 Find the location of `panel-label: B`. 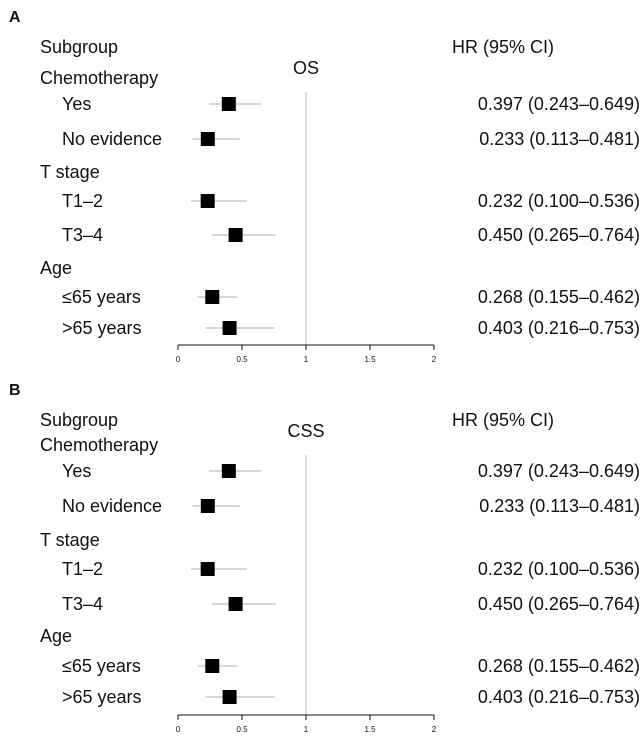

panel-label: B is located at coordinates (15, 390).